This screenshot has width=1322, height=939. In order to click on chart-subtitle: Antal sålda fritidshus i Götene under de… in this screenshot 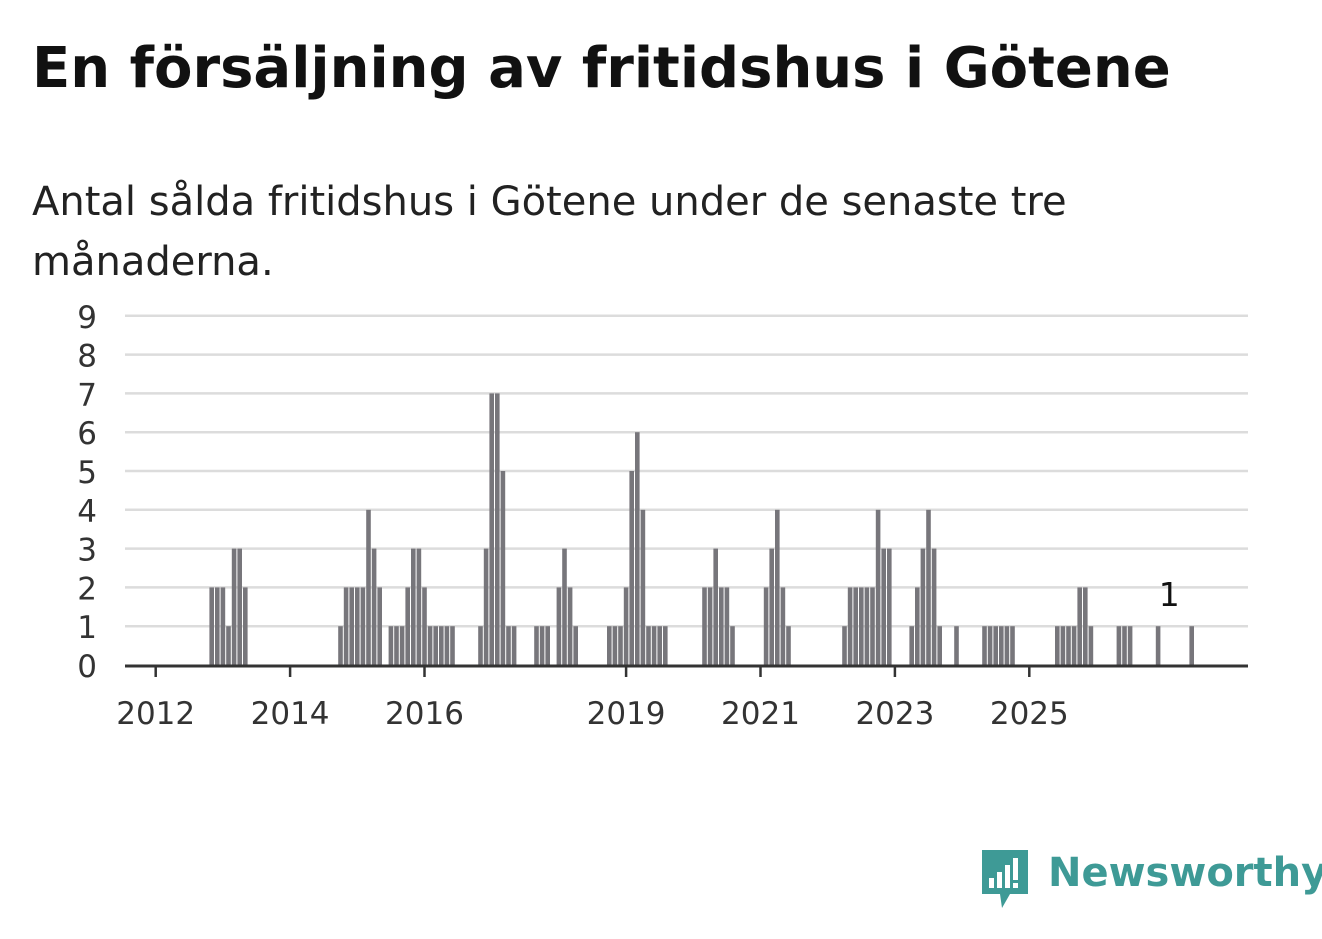, I will do `click(549, 232)`.